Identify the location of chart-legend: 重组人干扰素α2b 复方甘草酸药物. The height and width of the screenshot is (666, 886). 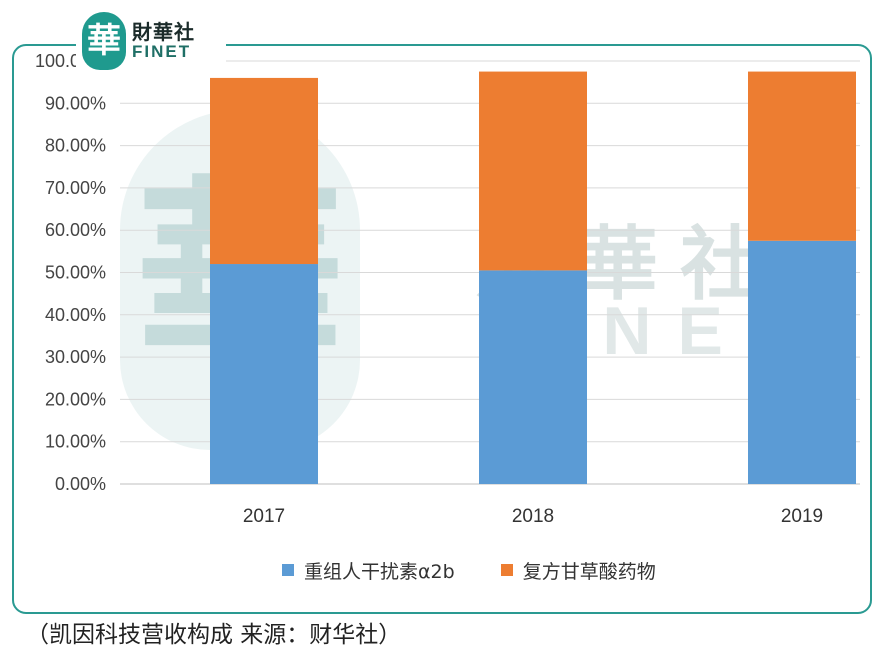
(469, 570).